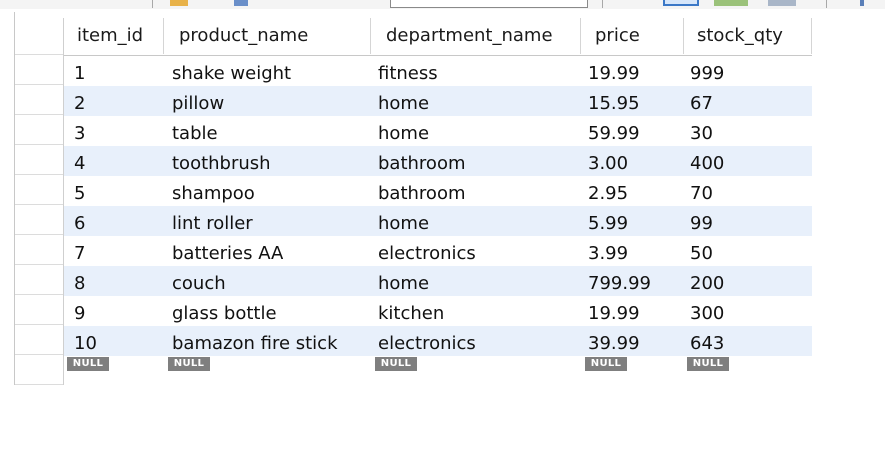  I want to click on cell-department-name: kitchen, so click(411, 313).